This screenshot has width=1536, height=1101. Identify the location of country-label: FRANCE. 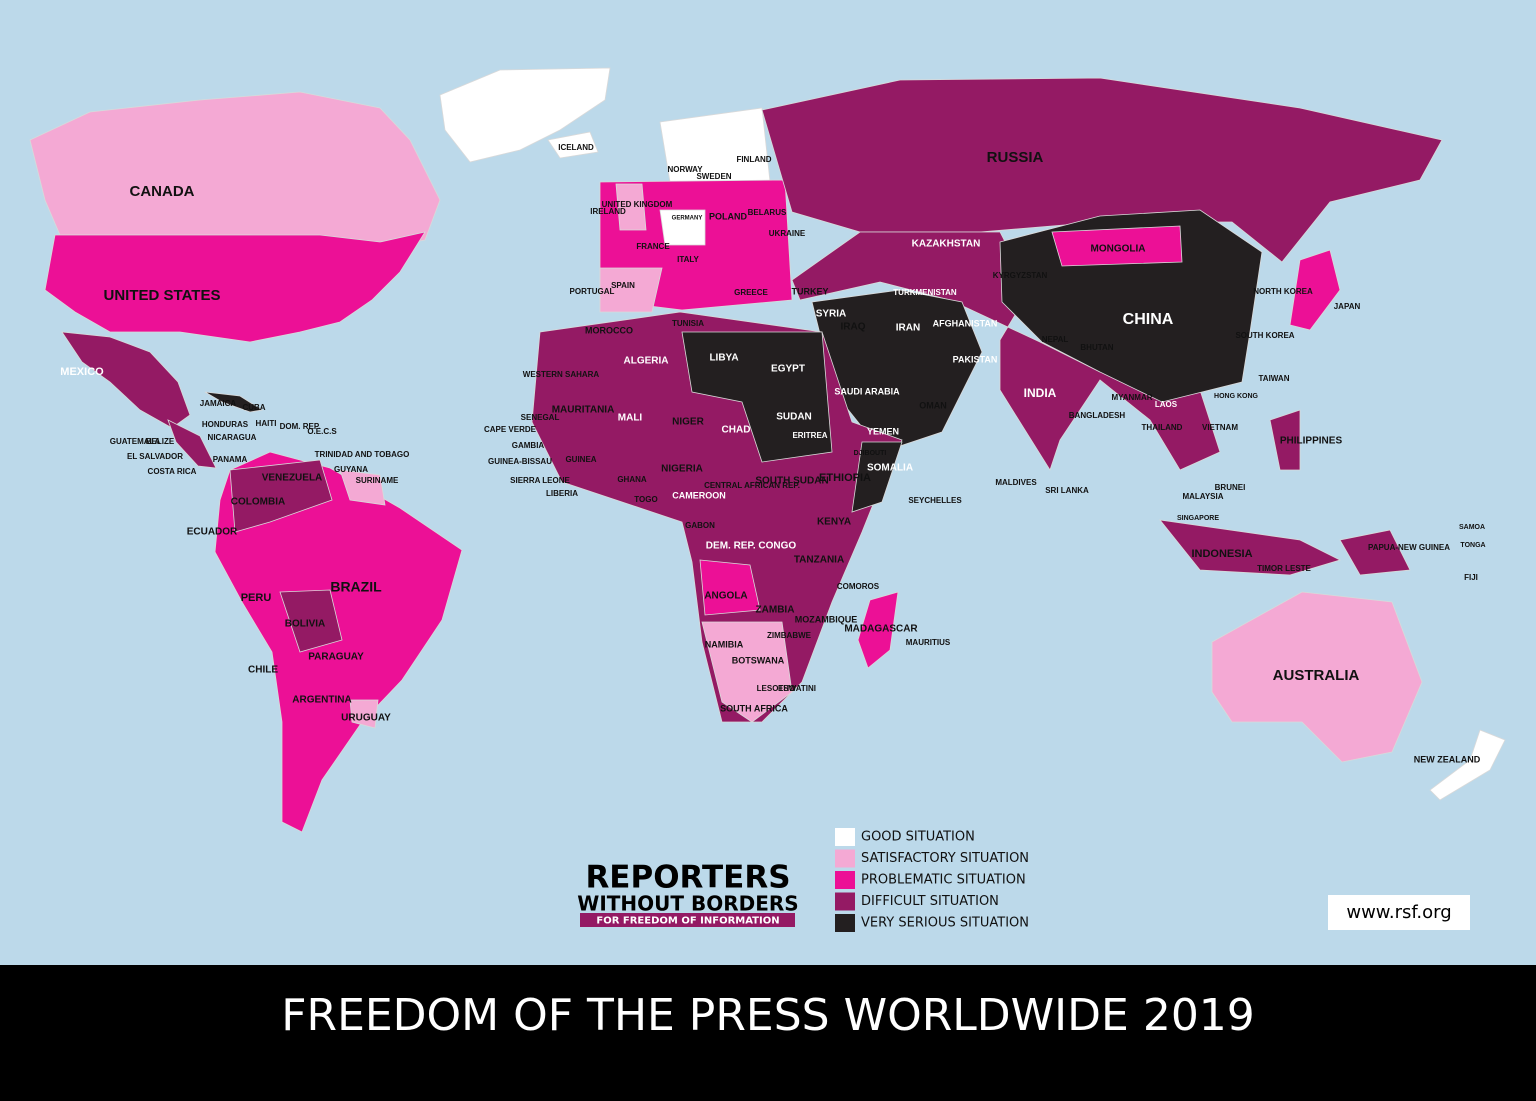
(653, 246).